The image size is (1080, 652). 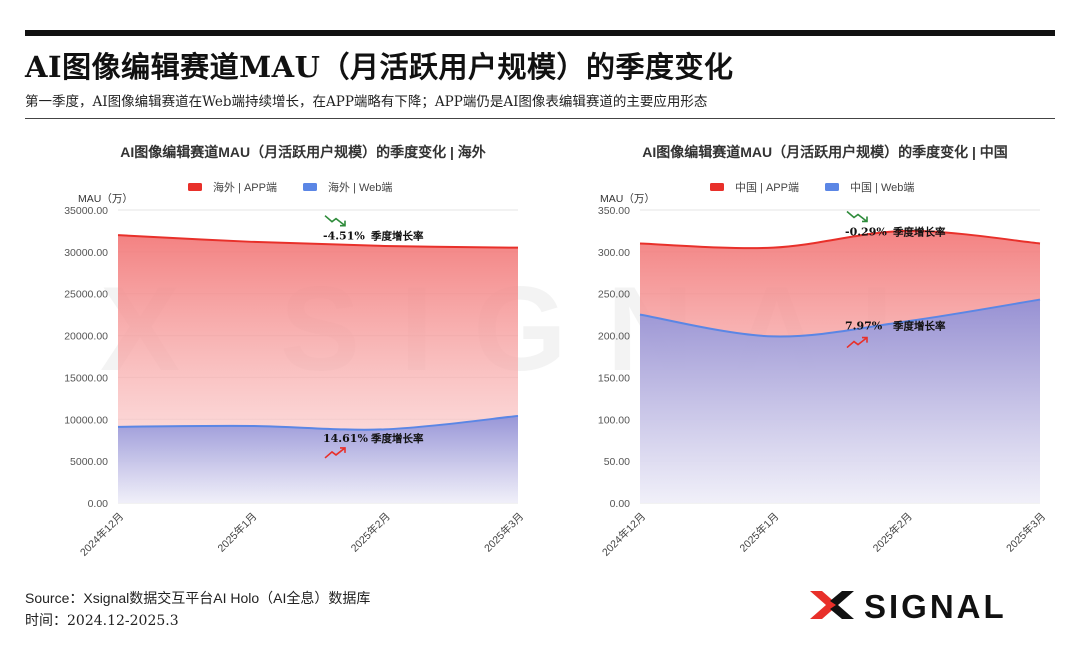 What do you see at coordinates (767, 187) in the screenshot?
I see `legend-label-app: 中国 | APP端` at bounding box center [767, 187].